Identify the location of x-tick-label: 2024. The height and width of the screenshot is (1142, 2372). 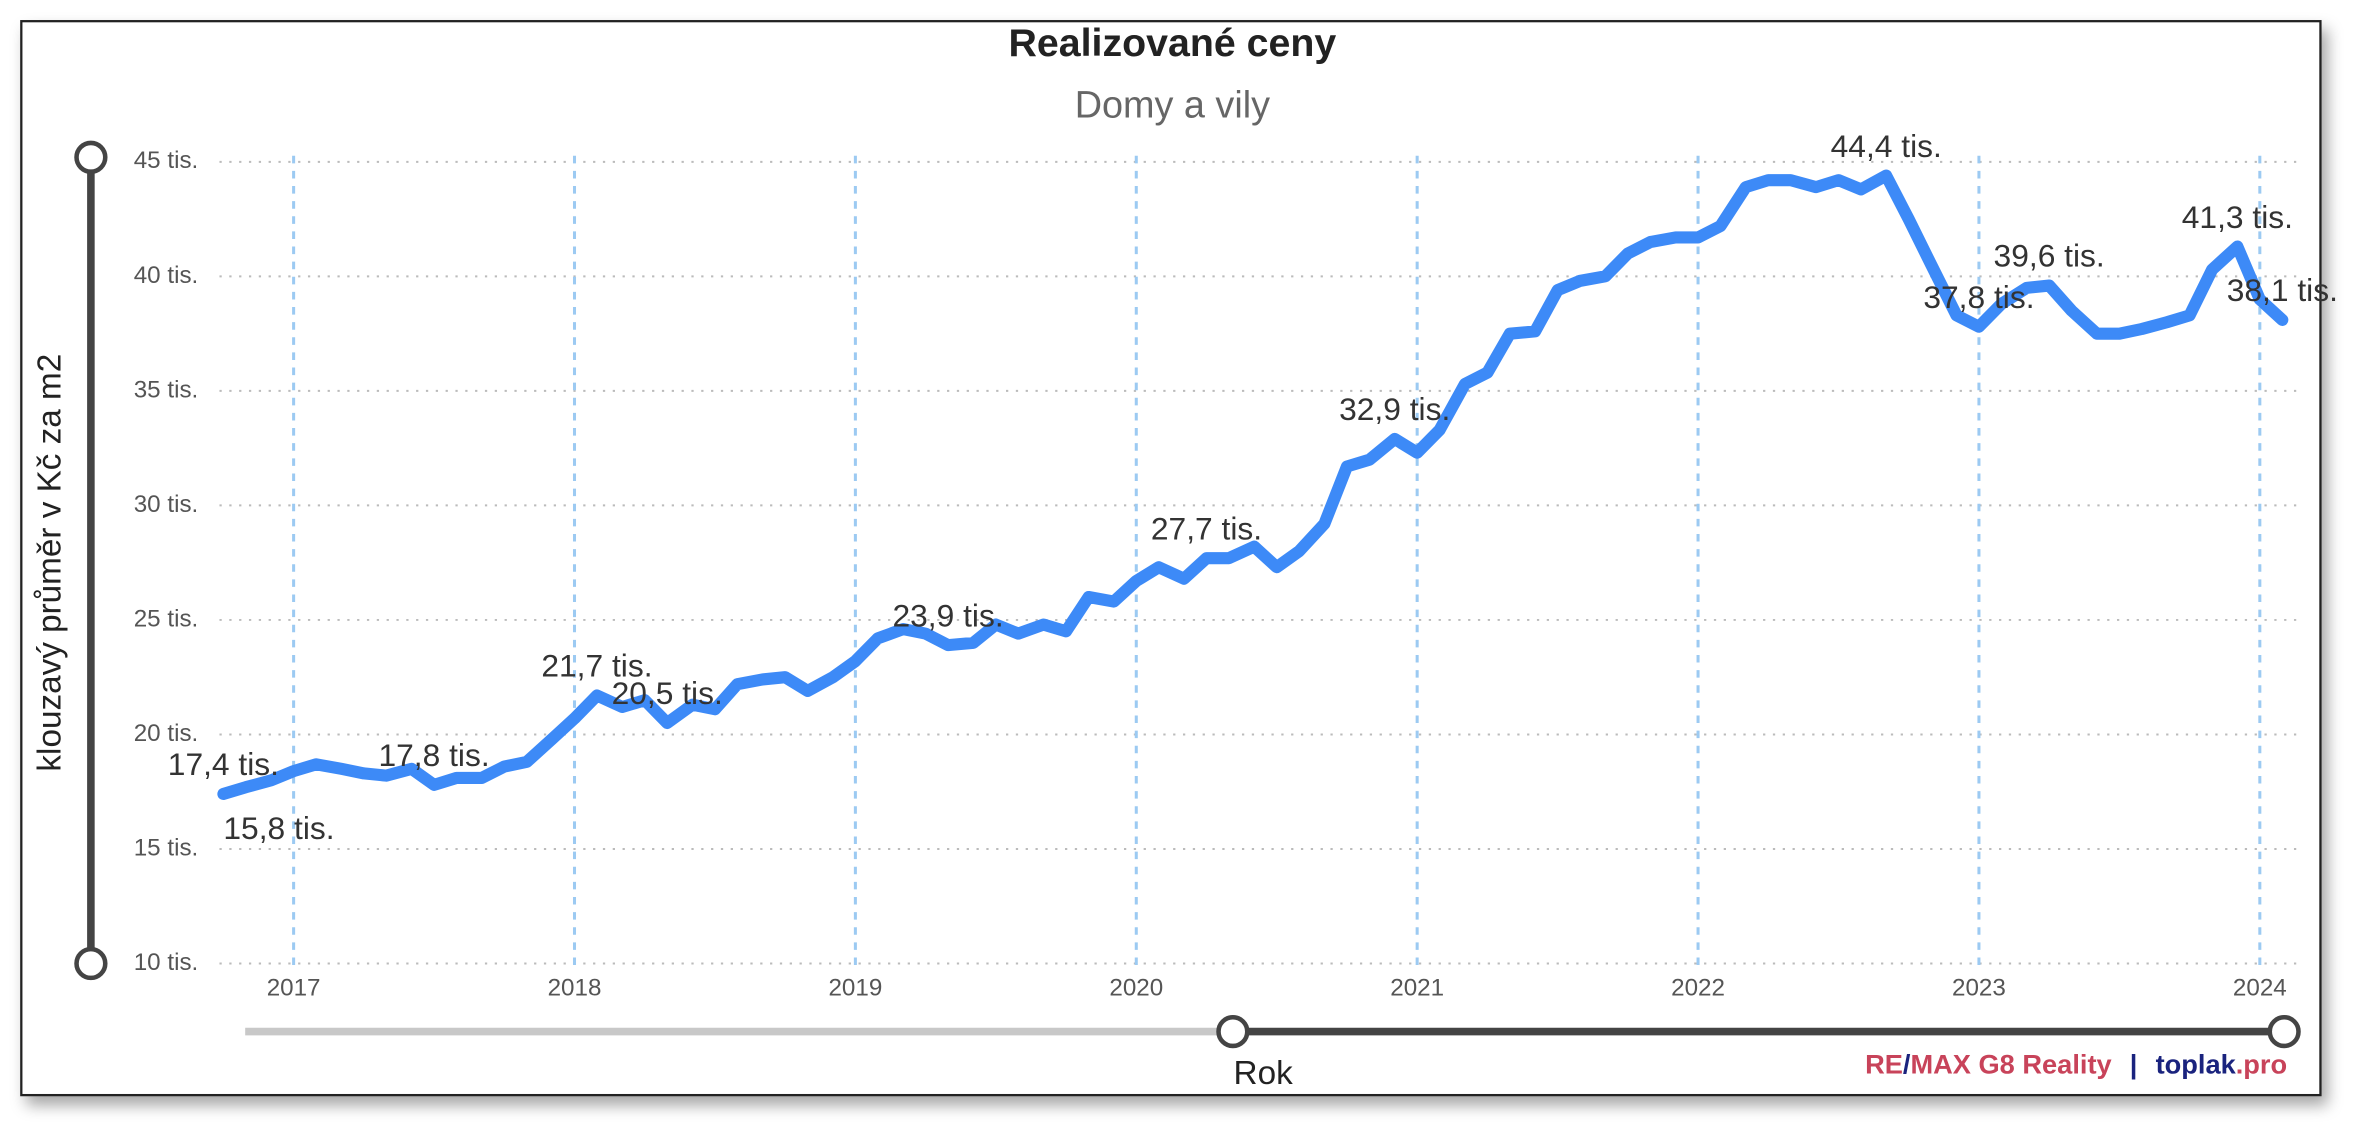
(2260, 988).